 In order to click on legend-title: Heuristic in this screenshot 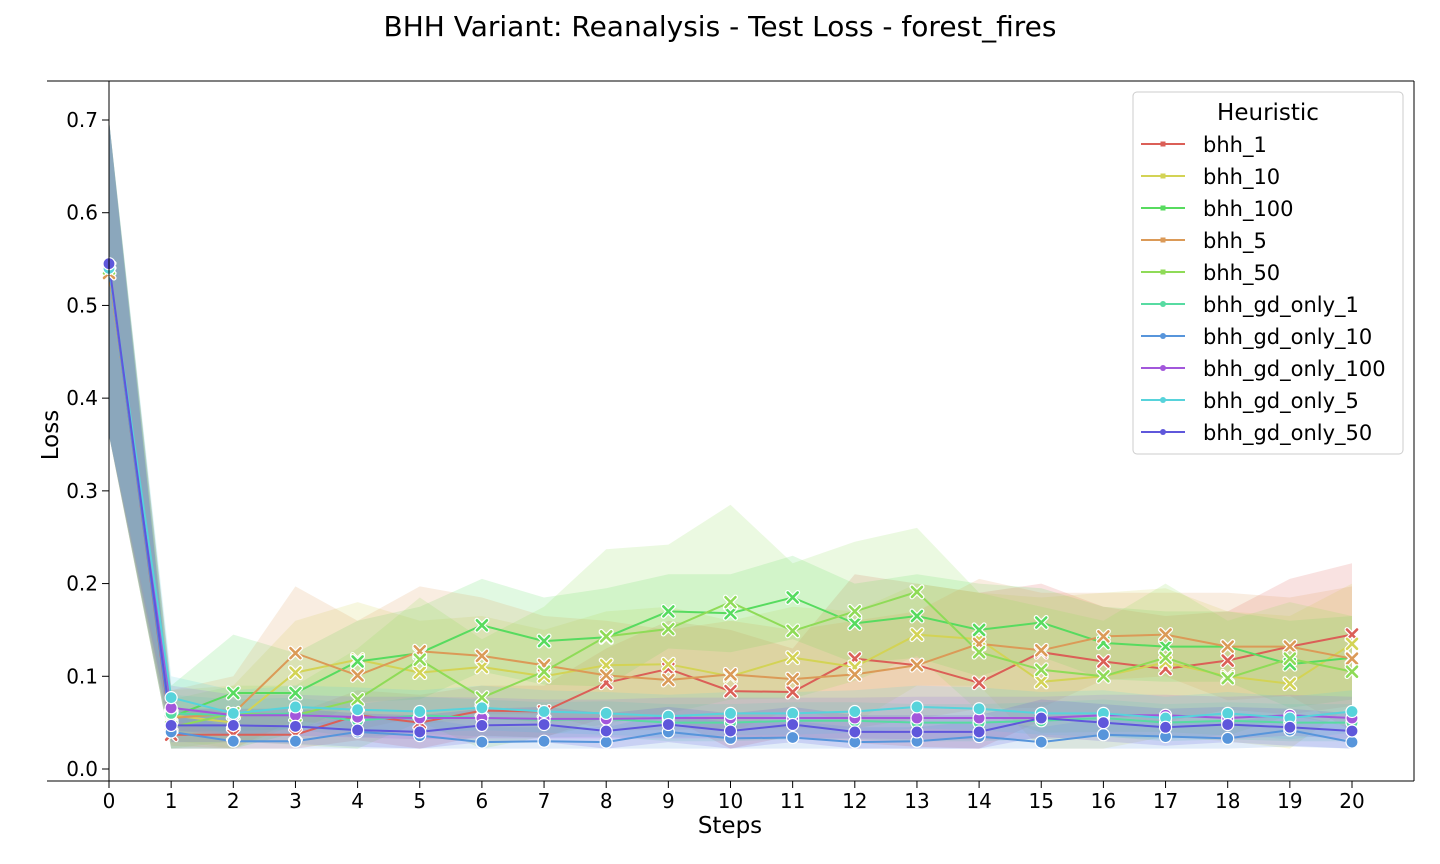, I will do `click(1268, 113)`.